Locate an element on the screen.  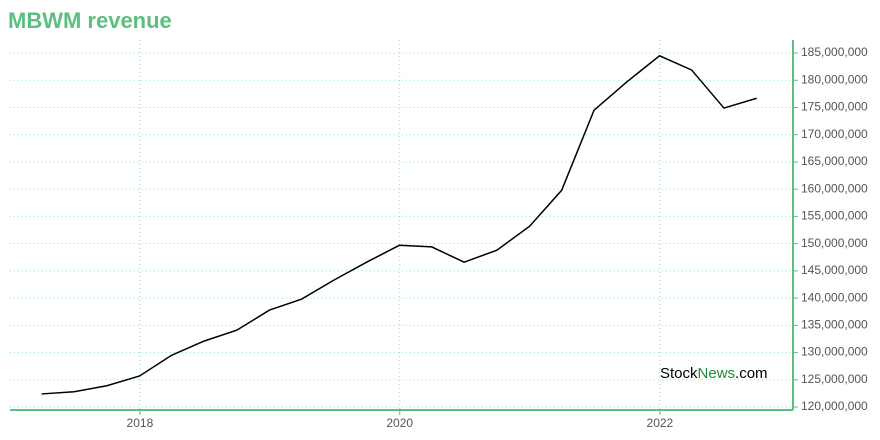
watermark-part: Stock is located at coordinates (679, 373).